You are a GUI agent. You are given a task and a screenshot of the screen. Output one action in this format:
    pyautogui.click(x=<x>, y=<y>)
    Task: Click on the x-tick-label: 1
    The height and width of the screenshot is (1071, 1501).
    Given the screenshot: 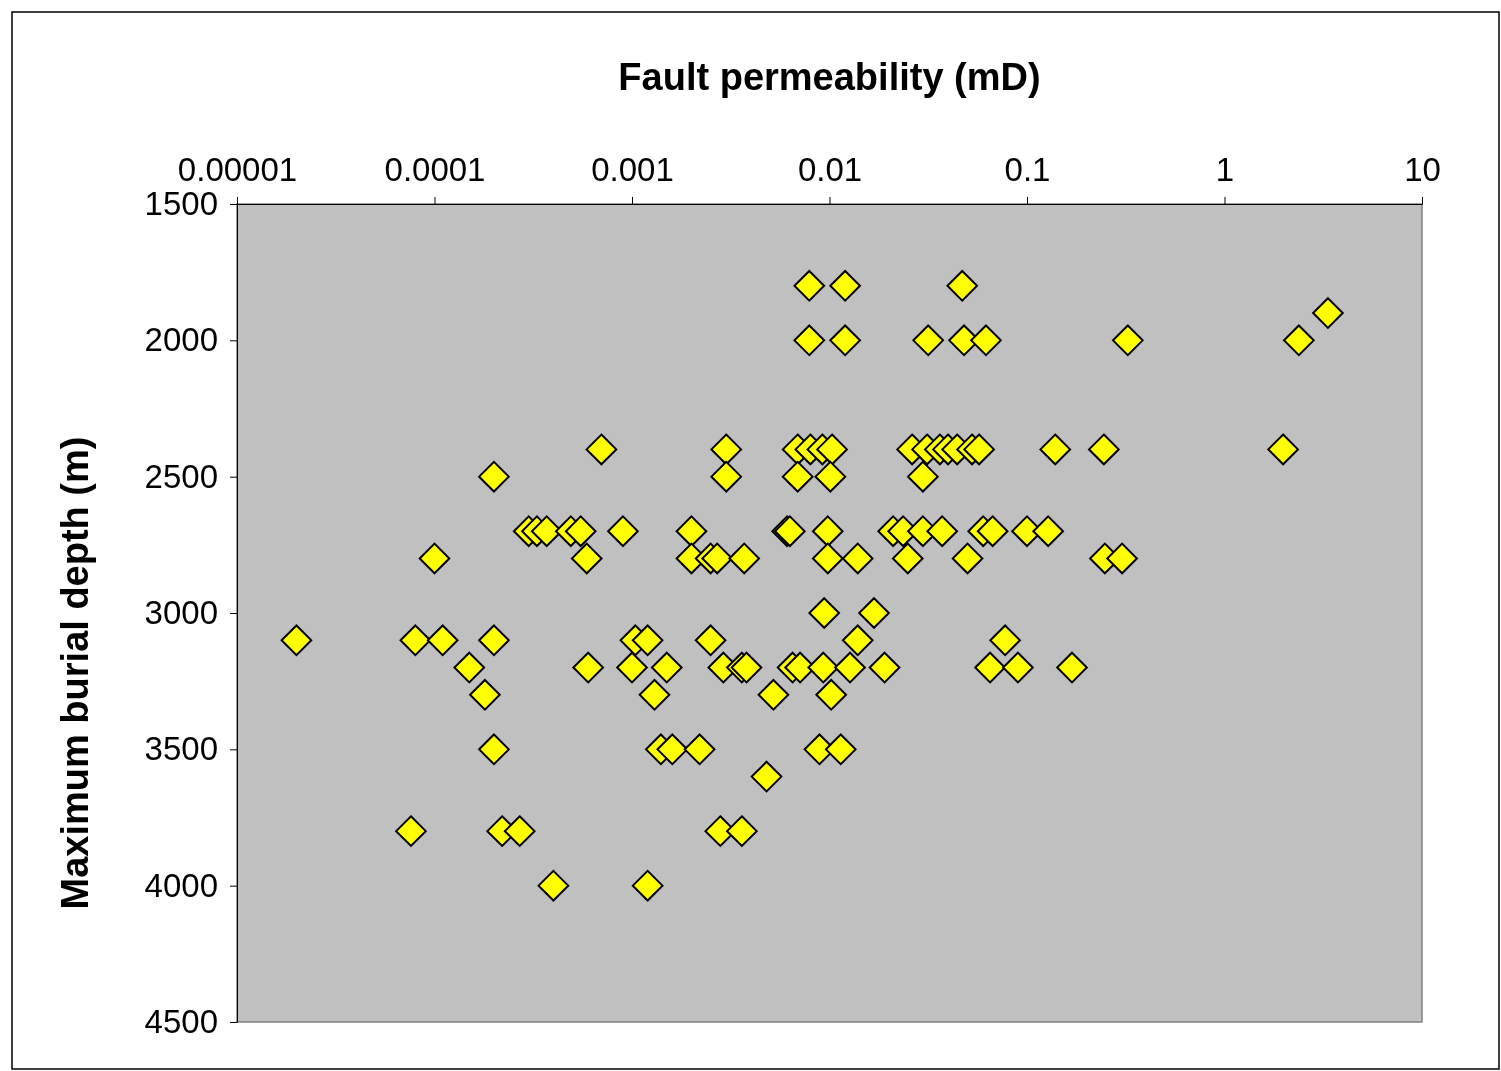 What is the action you would take?
    pyautogui.click(x=1225, y=169)
    